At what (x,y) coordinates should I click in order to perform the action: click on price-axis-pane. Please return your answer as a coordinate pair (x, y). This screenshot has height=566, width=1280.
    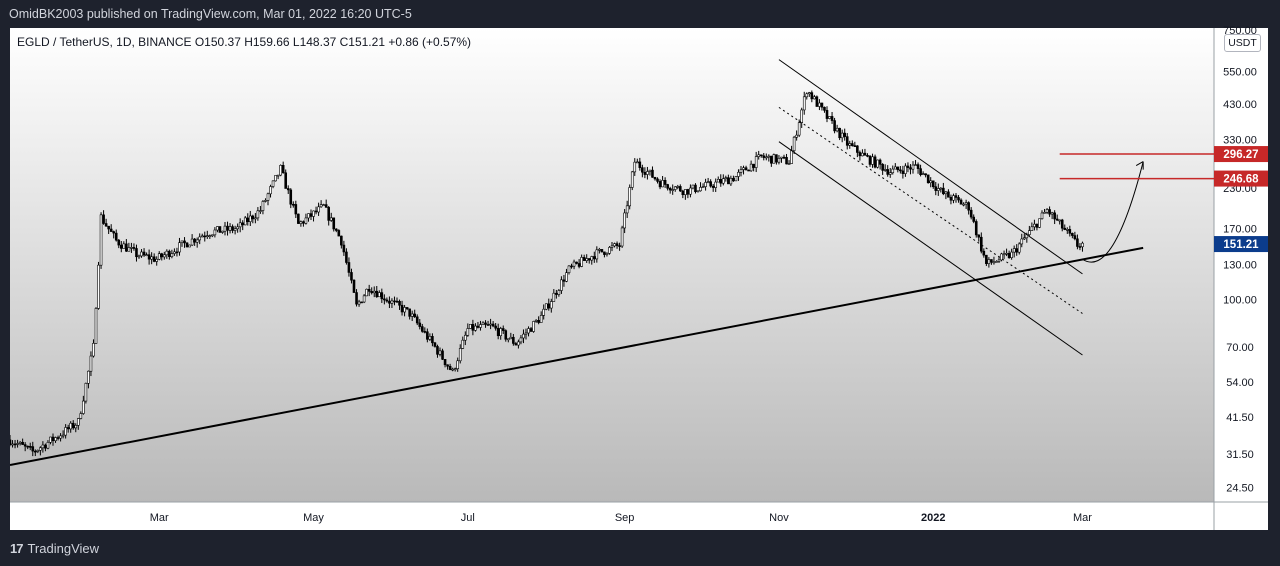
    Looking at the image, I should click on (1241, 265).